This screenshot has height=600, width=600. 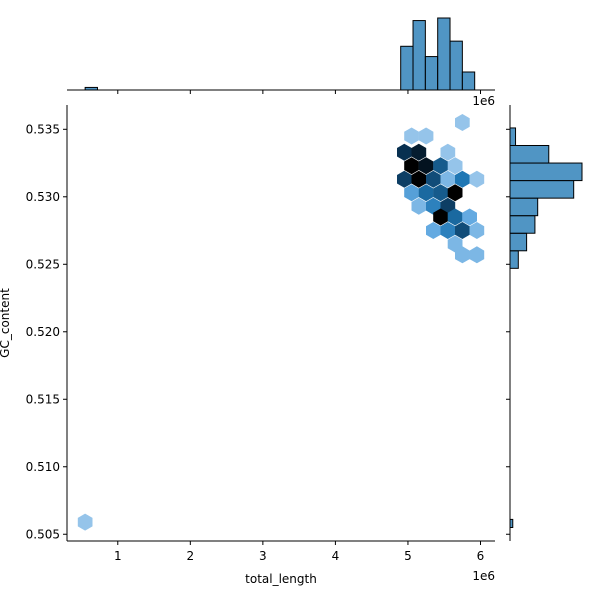 What do you see at coordinates (118, 556) in the screenshot?
I see `x-tick-label: 1` at bounding box center [118, 556].